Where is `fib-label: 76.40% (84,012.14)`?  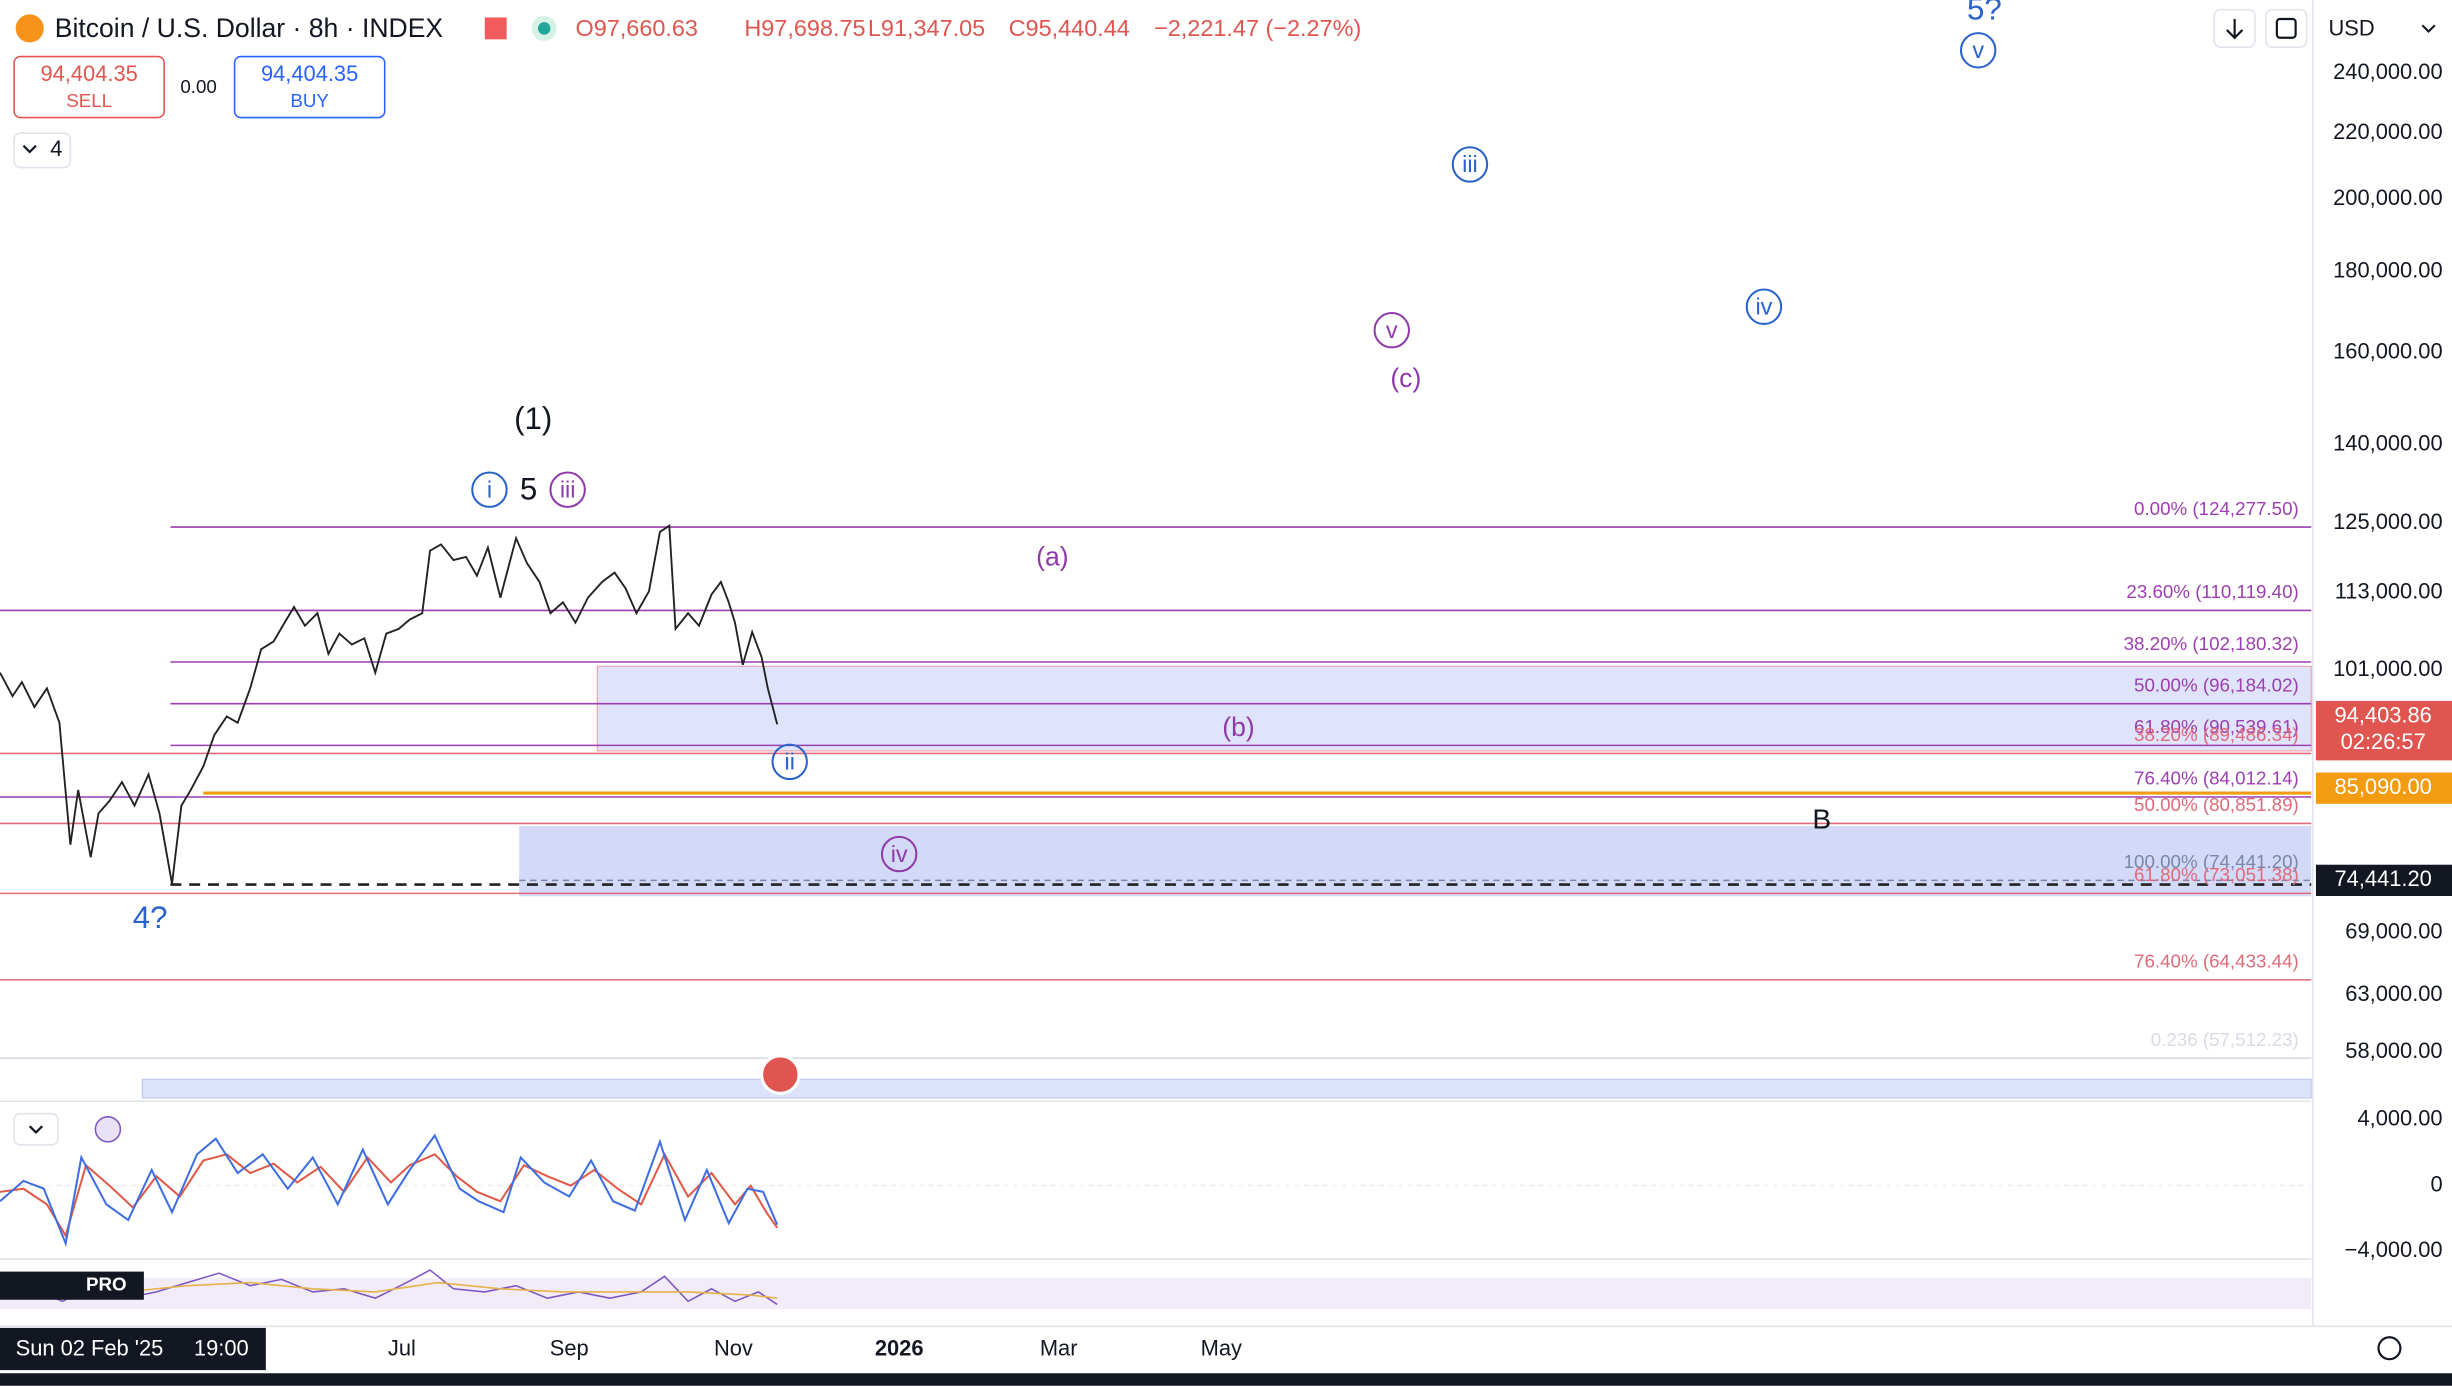
fib-label: 76.40% (84,012.14) is located at coordinates (2216, 778).